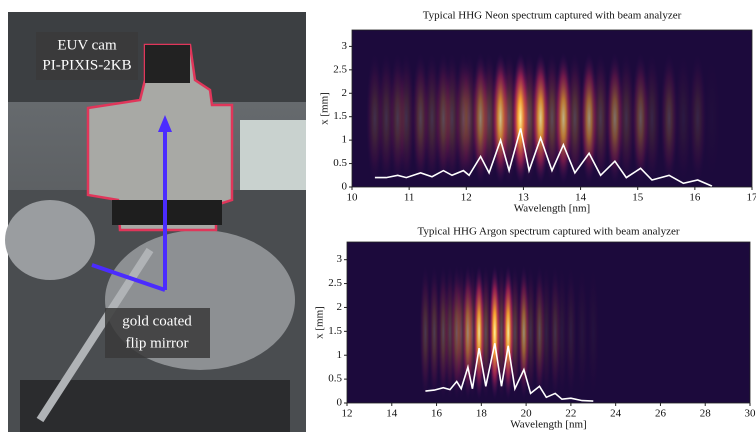 Image resolution: width=756 pixels, height=432 pixels. Describe the element at coordinates (527, 414) in the screenshot. I see `x-tick-label: 20` at that location.